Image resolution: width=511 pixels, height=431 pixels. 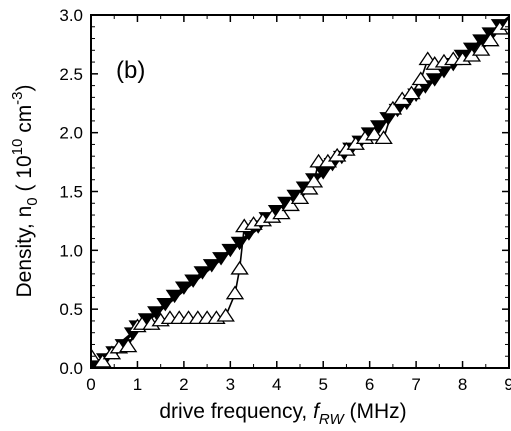 What do you see at coordinates (71, 133) in the screenshot?
I see `y-tick-label: 2.0` at bounding box center [71, 133].